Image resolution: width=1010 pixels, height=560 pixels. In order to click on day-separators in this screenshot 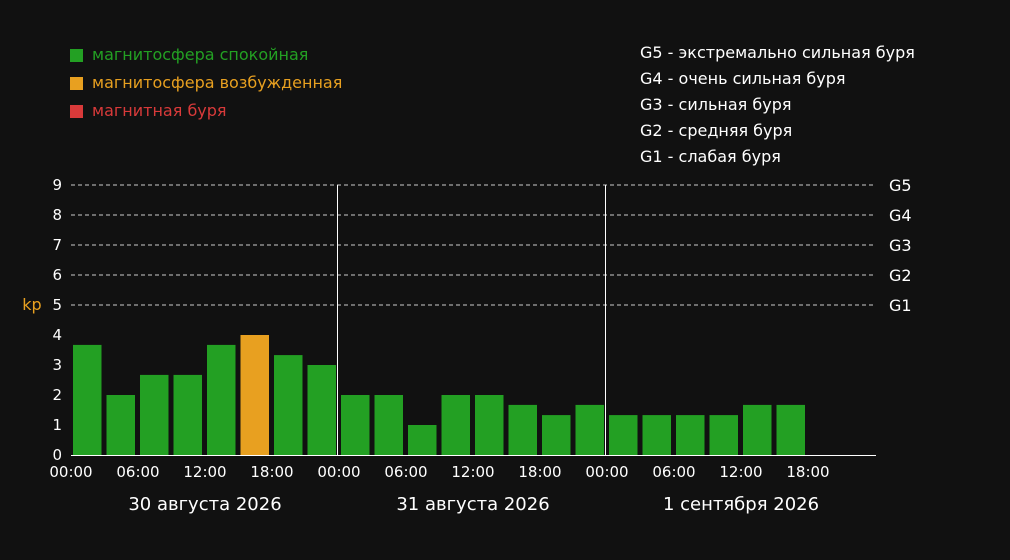, I will do `click(471, 320)`.